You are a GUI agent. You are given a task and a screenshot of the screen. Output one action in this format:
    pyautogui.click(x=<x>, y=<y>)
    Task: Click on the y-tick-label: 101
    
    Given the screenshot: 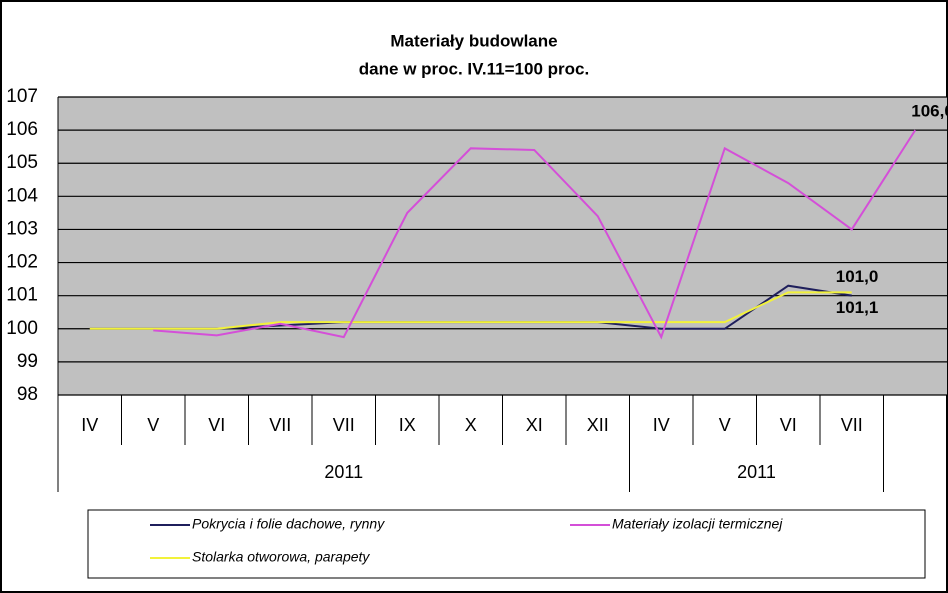 What is the action you would take?
    pyautogui.click(x=22, y=295)
    